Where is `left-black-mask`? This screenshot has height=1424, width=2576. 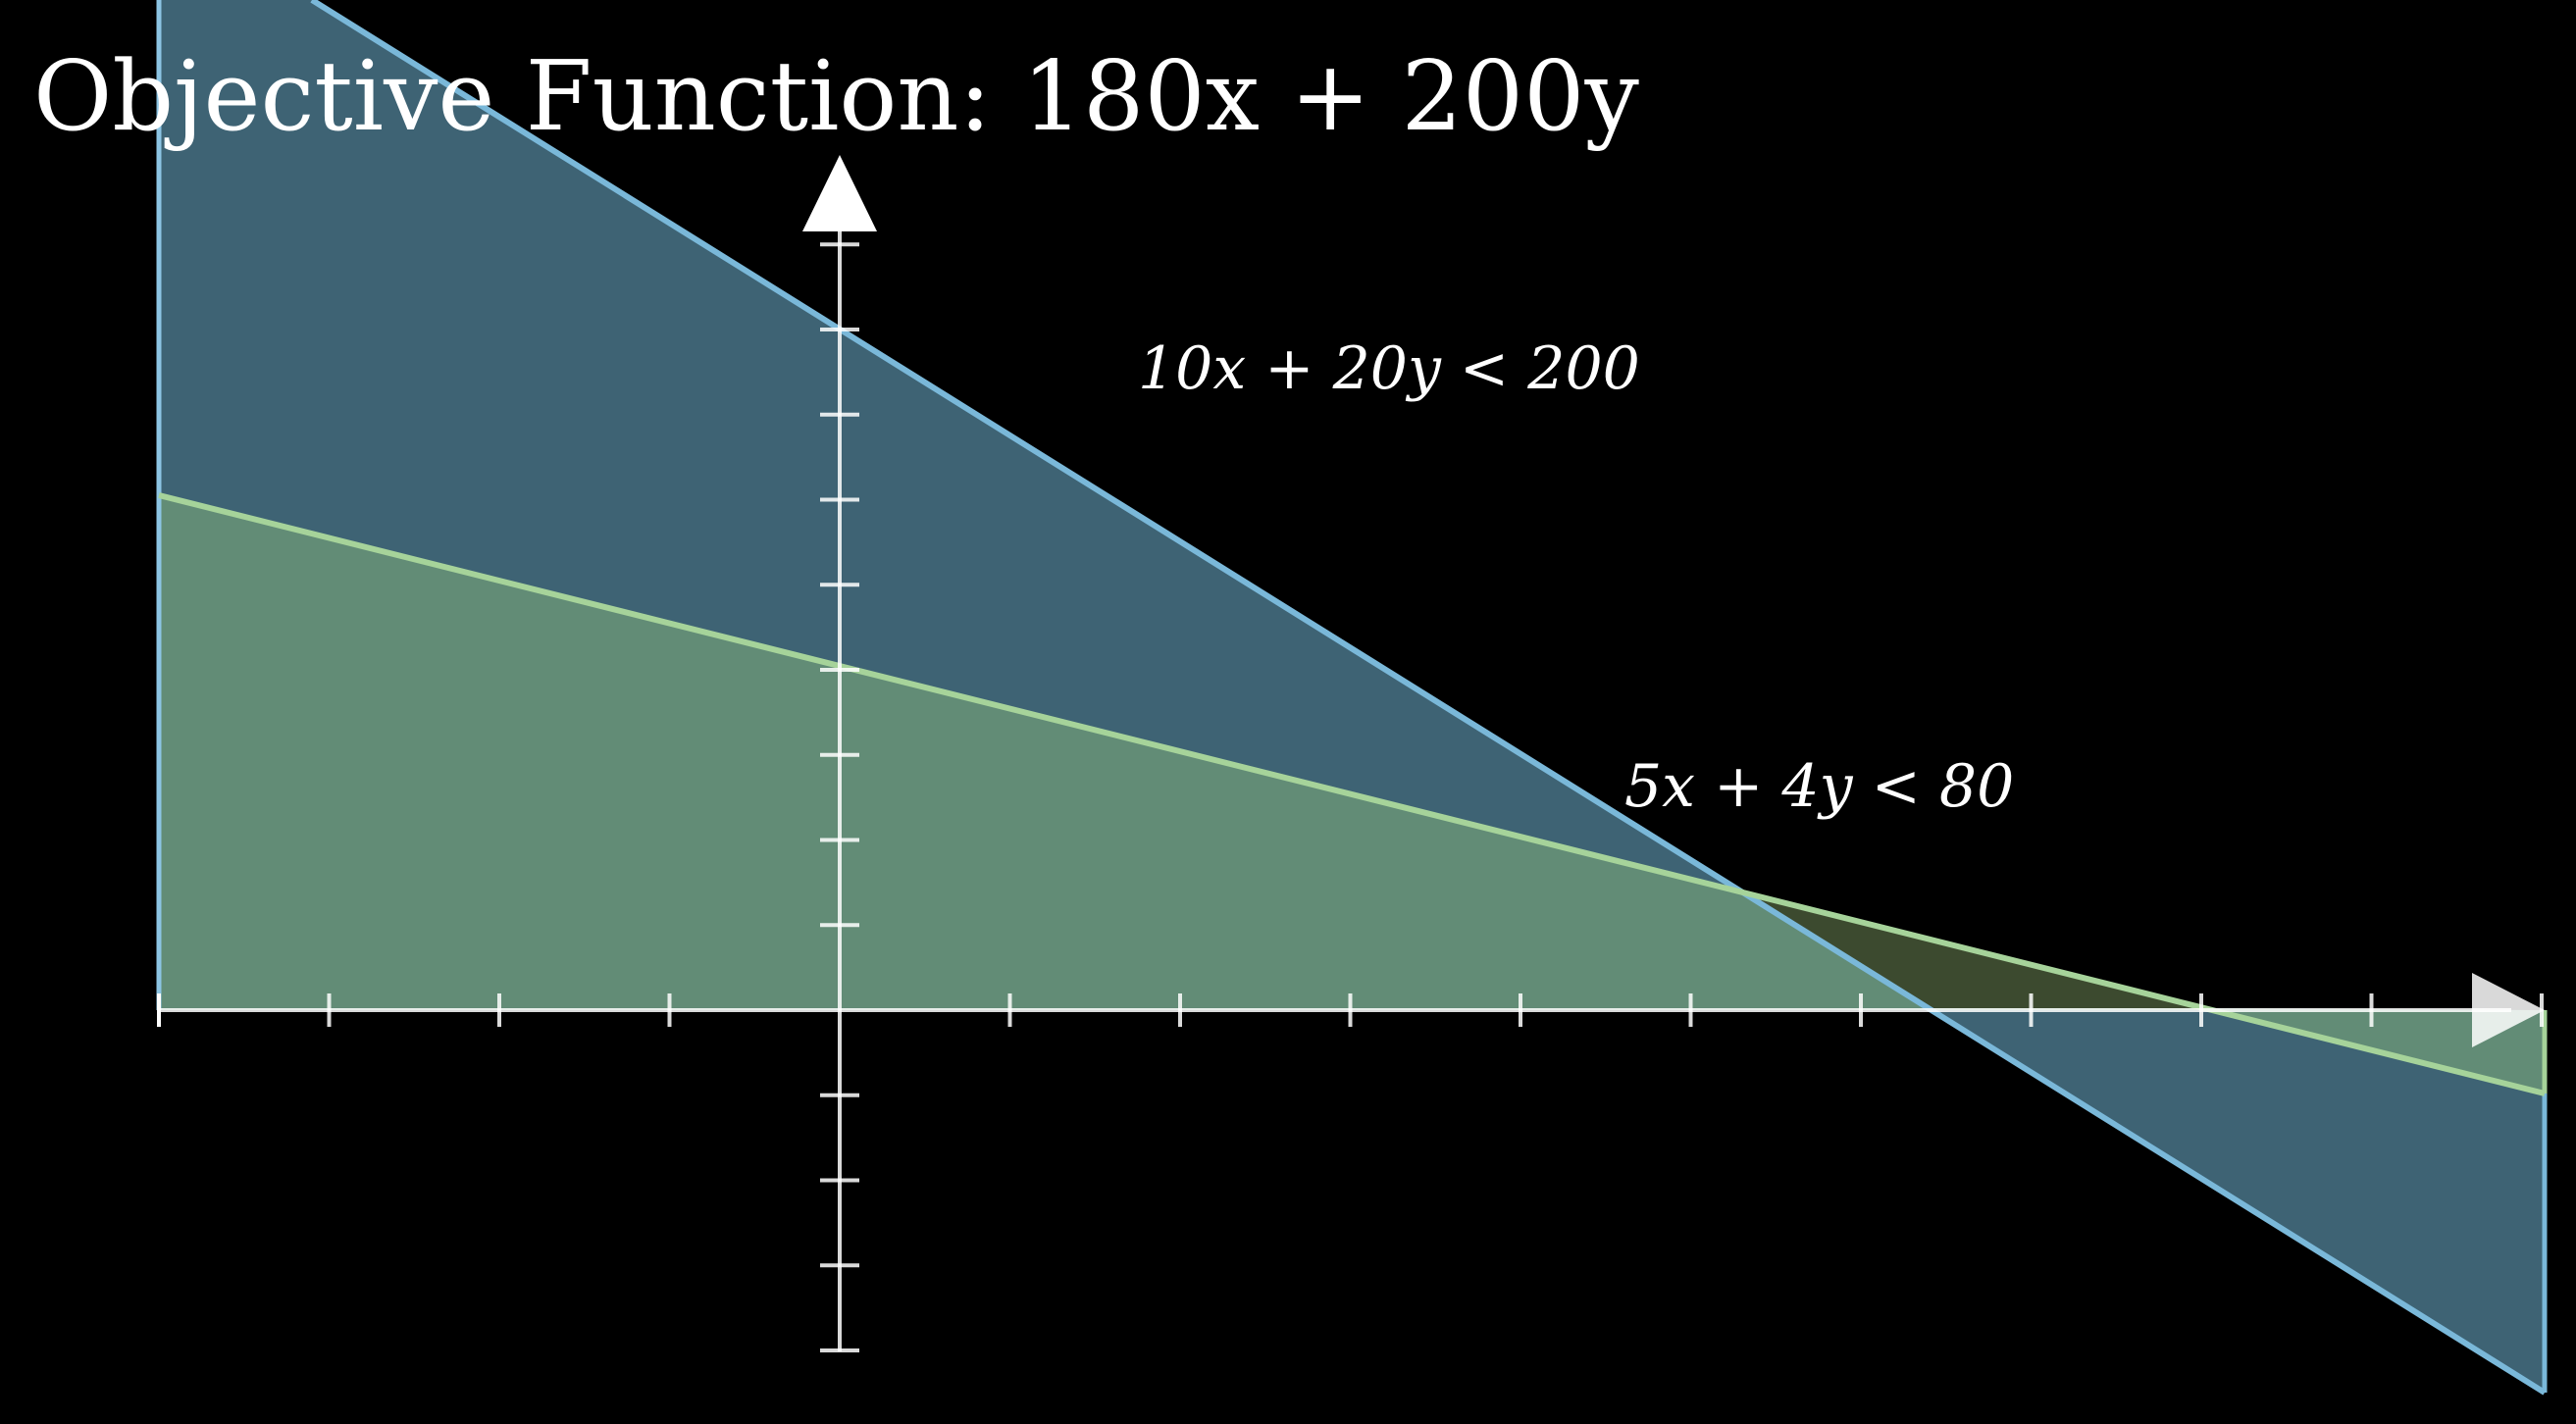
left-black-mask is located at coordinates (79, 712).